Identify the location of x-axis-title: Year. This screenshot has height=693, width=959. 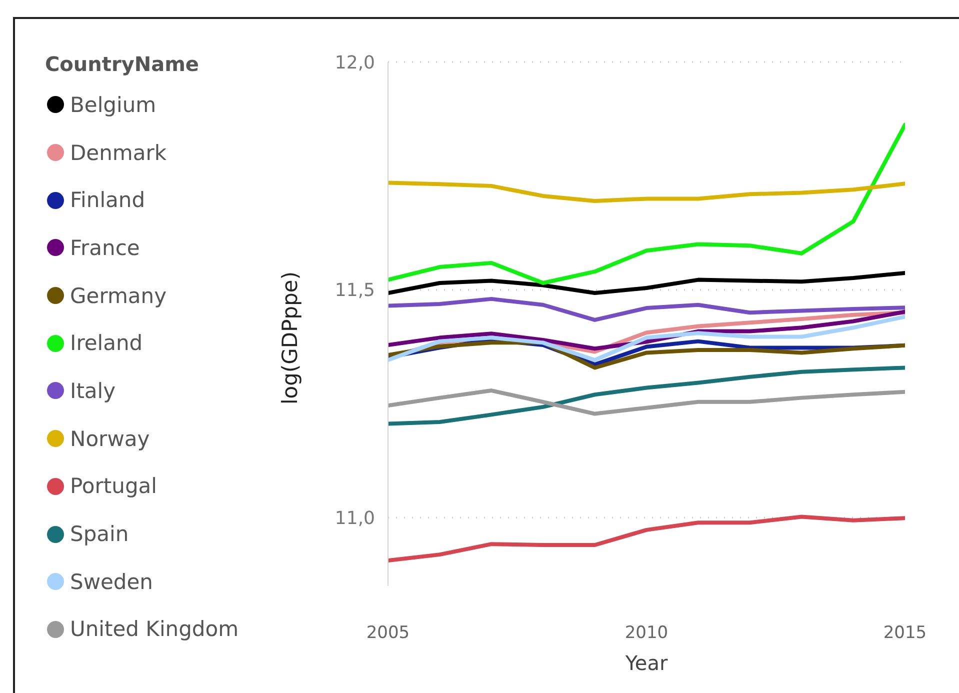
(646, 663).